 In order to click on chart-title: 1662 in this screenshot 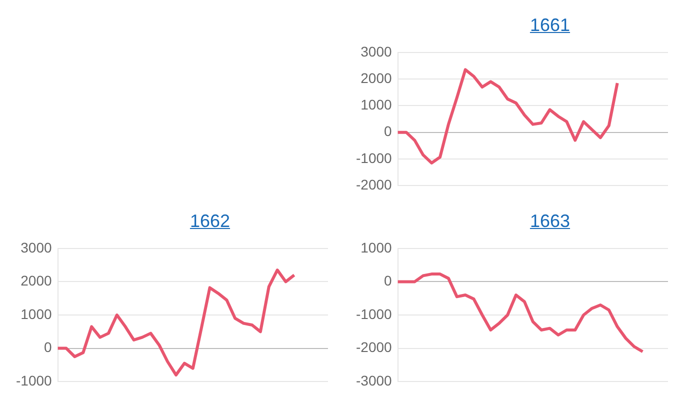, I will do `click(210, 221)`.